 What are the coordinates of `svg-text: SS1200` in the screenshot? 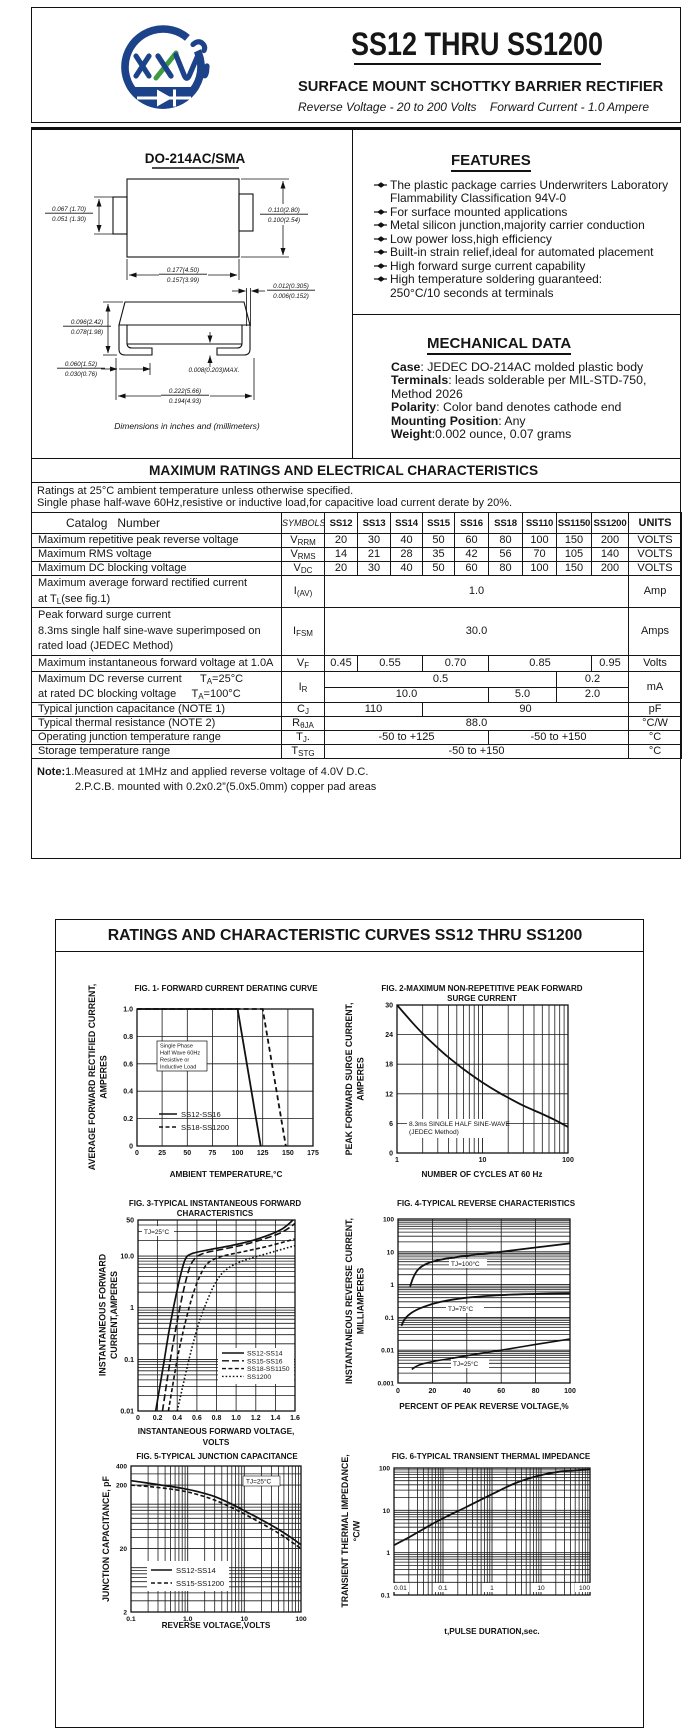 It's located at (259, 1377).